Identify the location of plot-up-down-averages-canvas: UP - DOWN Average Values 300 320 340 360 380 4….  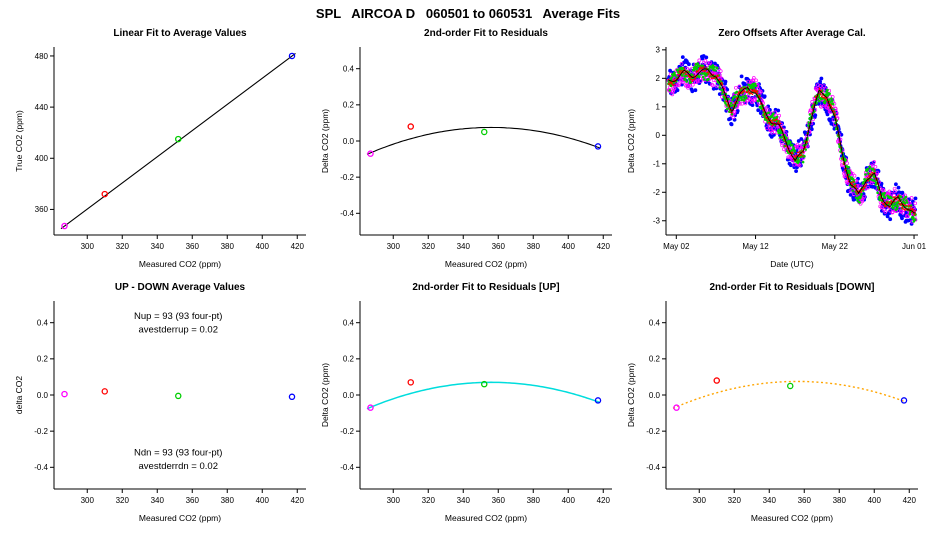
(160, 402).